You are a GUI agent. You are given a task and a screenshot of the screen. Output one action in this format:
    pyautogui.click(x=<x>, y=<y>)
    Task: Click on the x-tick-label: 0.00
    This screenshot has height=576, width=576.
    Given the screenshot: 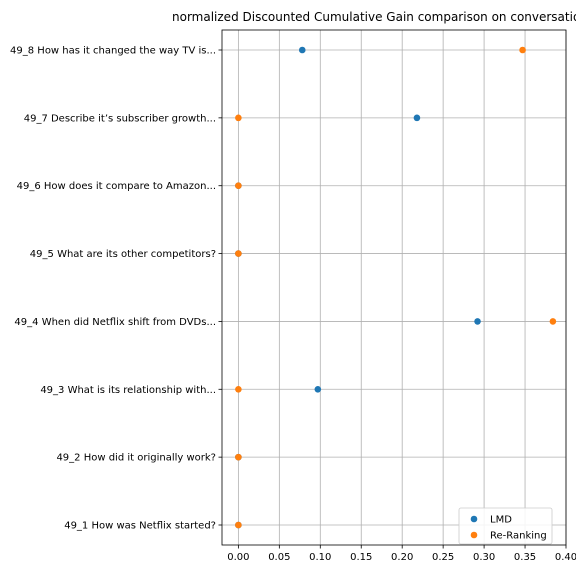 What is the action you would take?
    pyautogui.click(x=238, y=557)
    